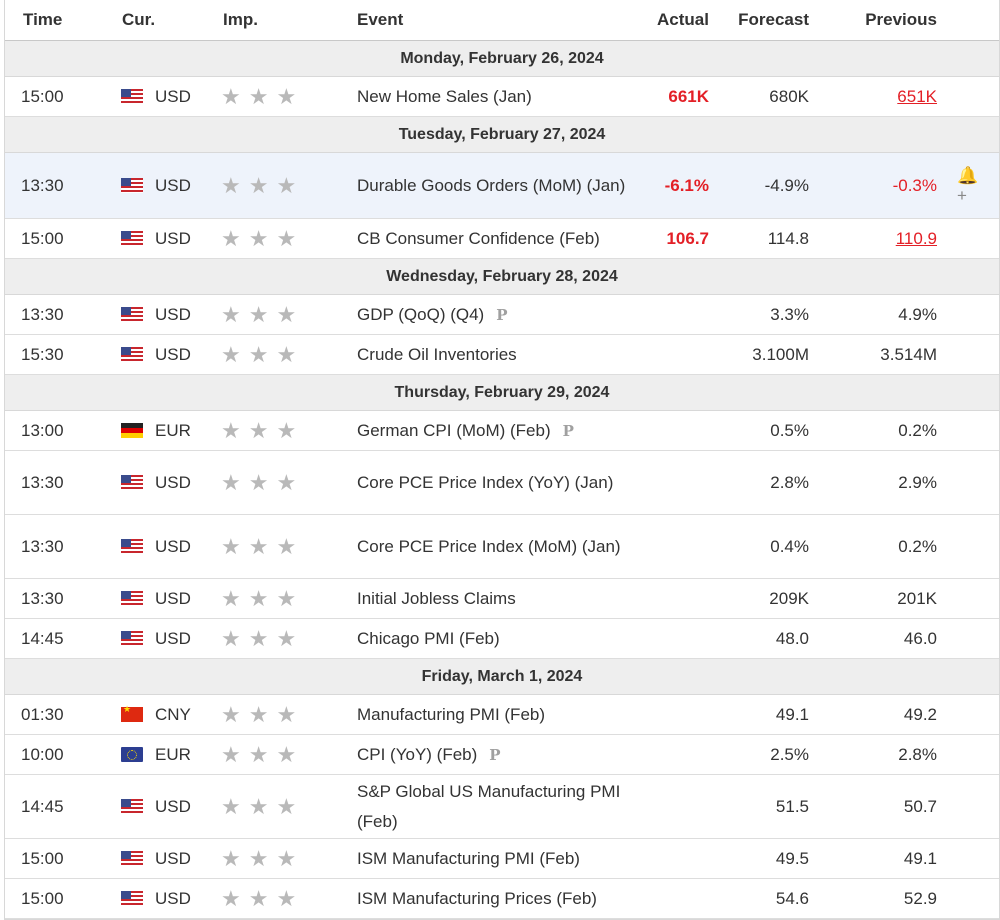 The image size is (1000, 920). What do you see at coordinates (773, 19) in the screenshot?
I see `header-forecast: Forecast` at bounding box center [773, 19].